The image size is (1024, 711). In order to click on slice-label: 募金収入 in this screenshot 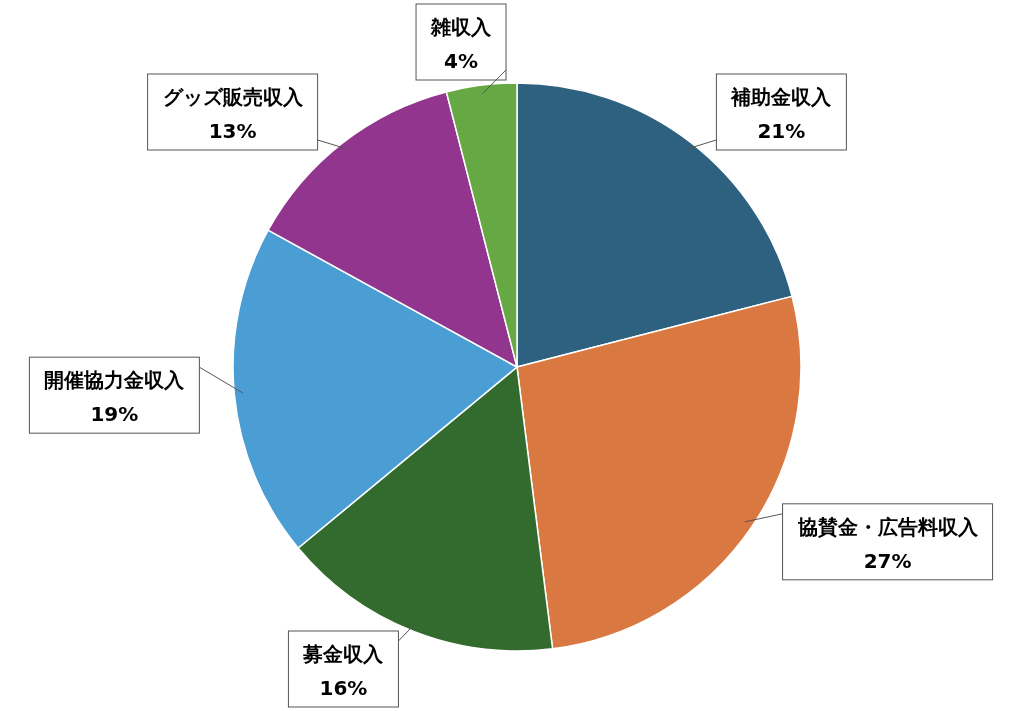, I will do `click(343, 654)`.